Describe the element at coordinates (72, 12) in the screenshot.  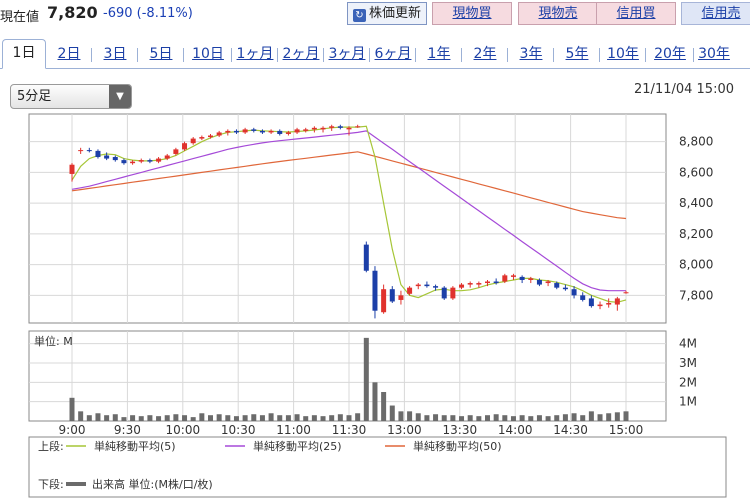
I see `price-value: 7,820` at that location.